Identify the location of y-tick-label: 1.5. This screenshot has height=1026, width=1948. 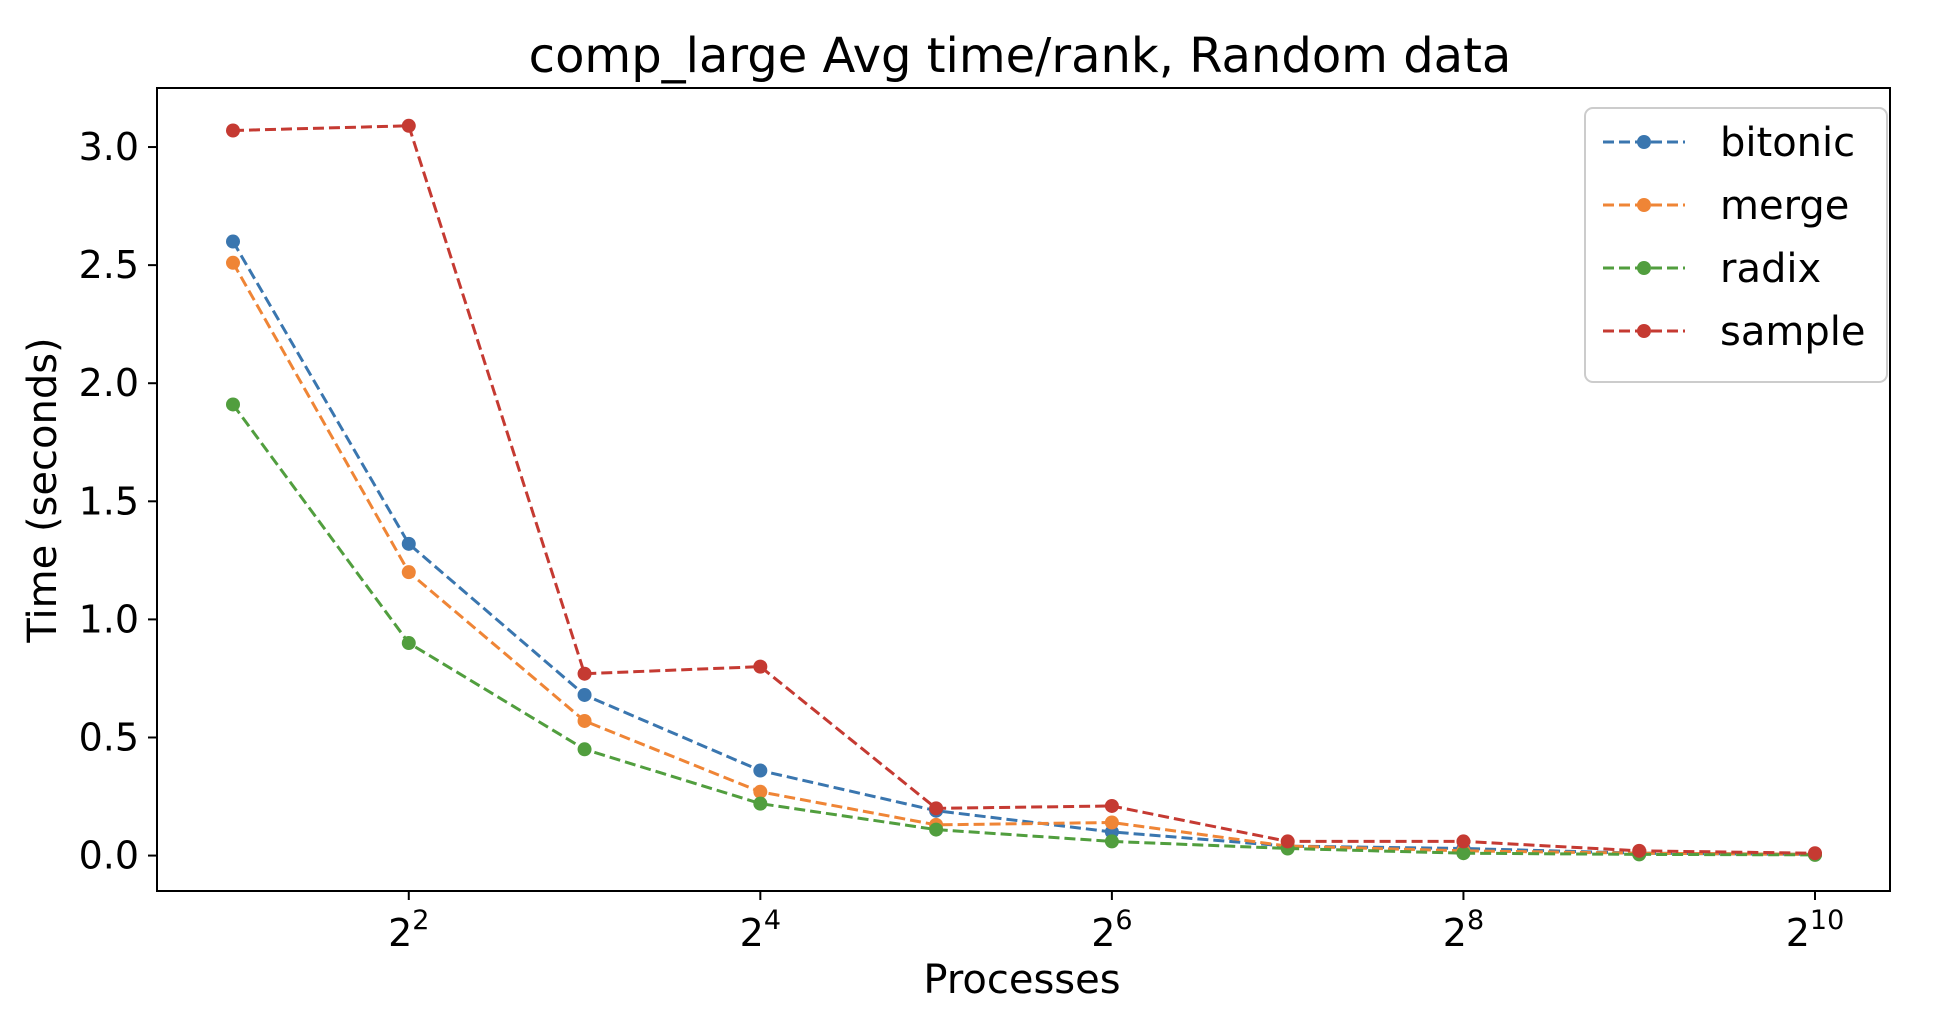
(109, 501).